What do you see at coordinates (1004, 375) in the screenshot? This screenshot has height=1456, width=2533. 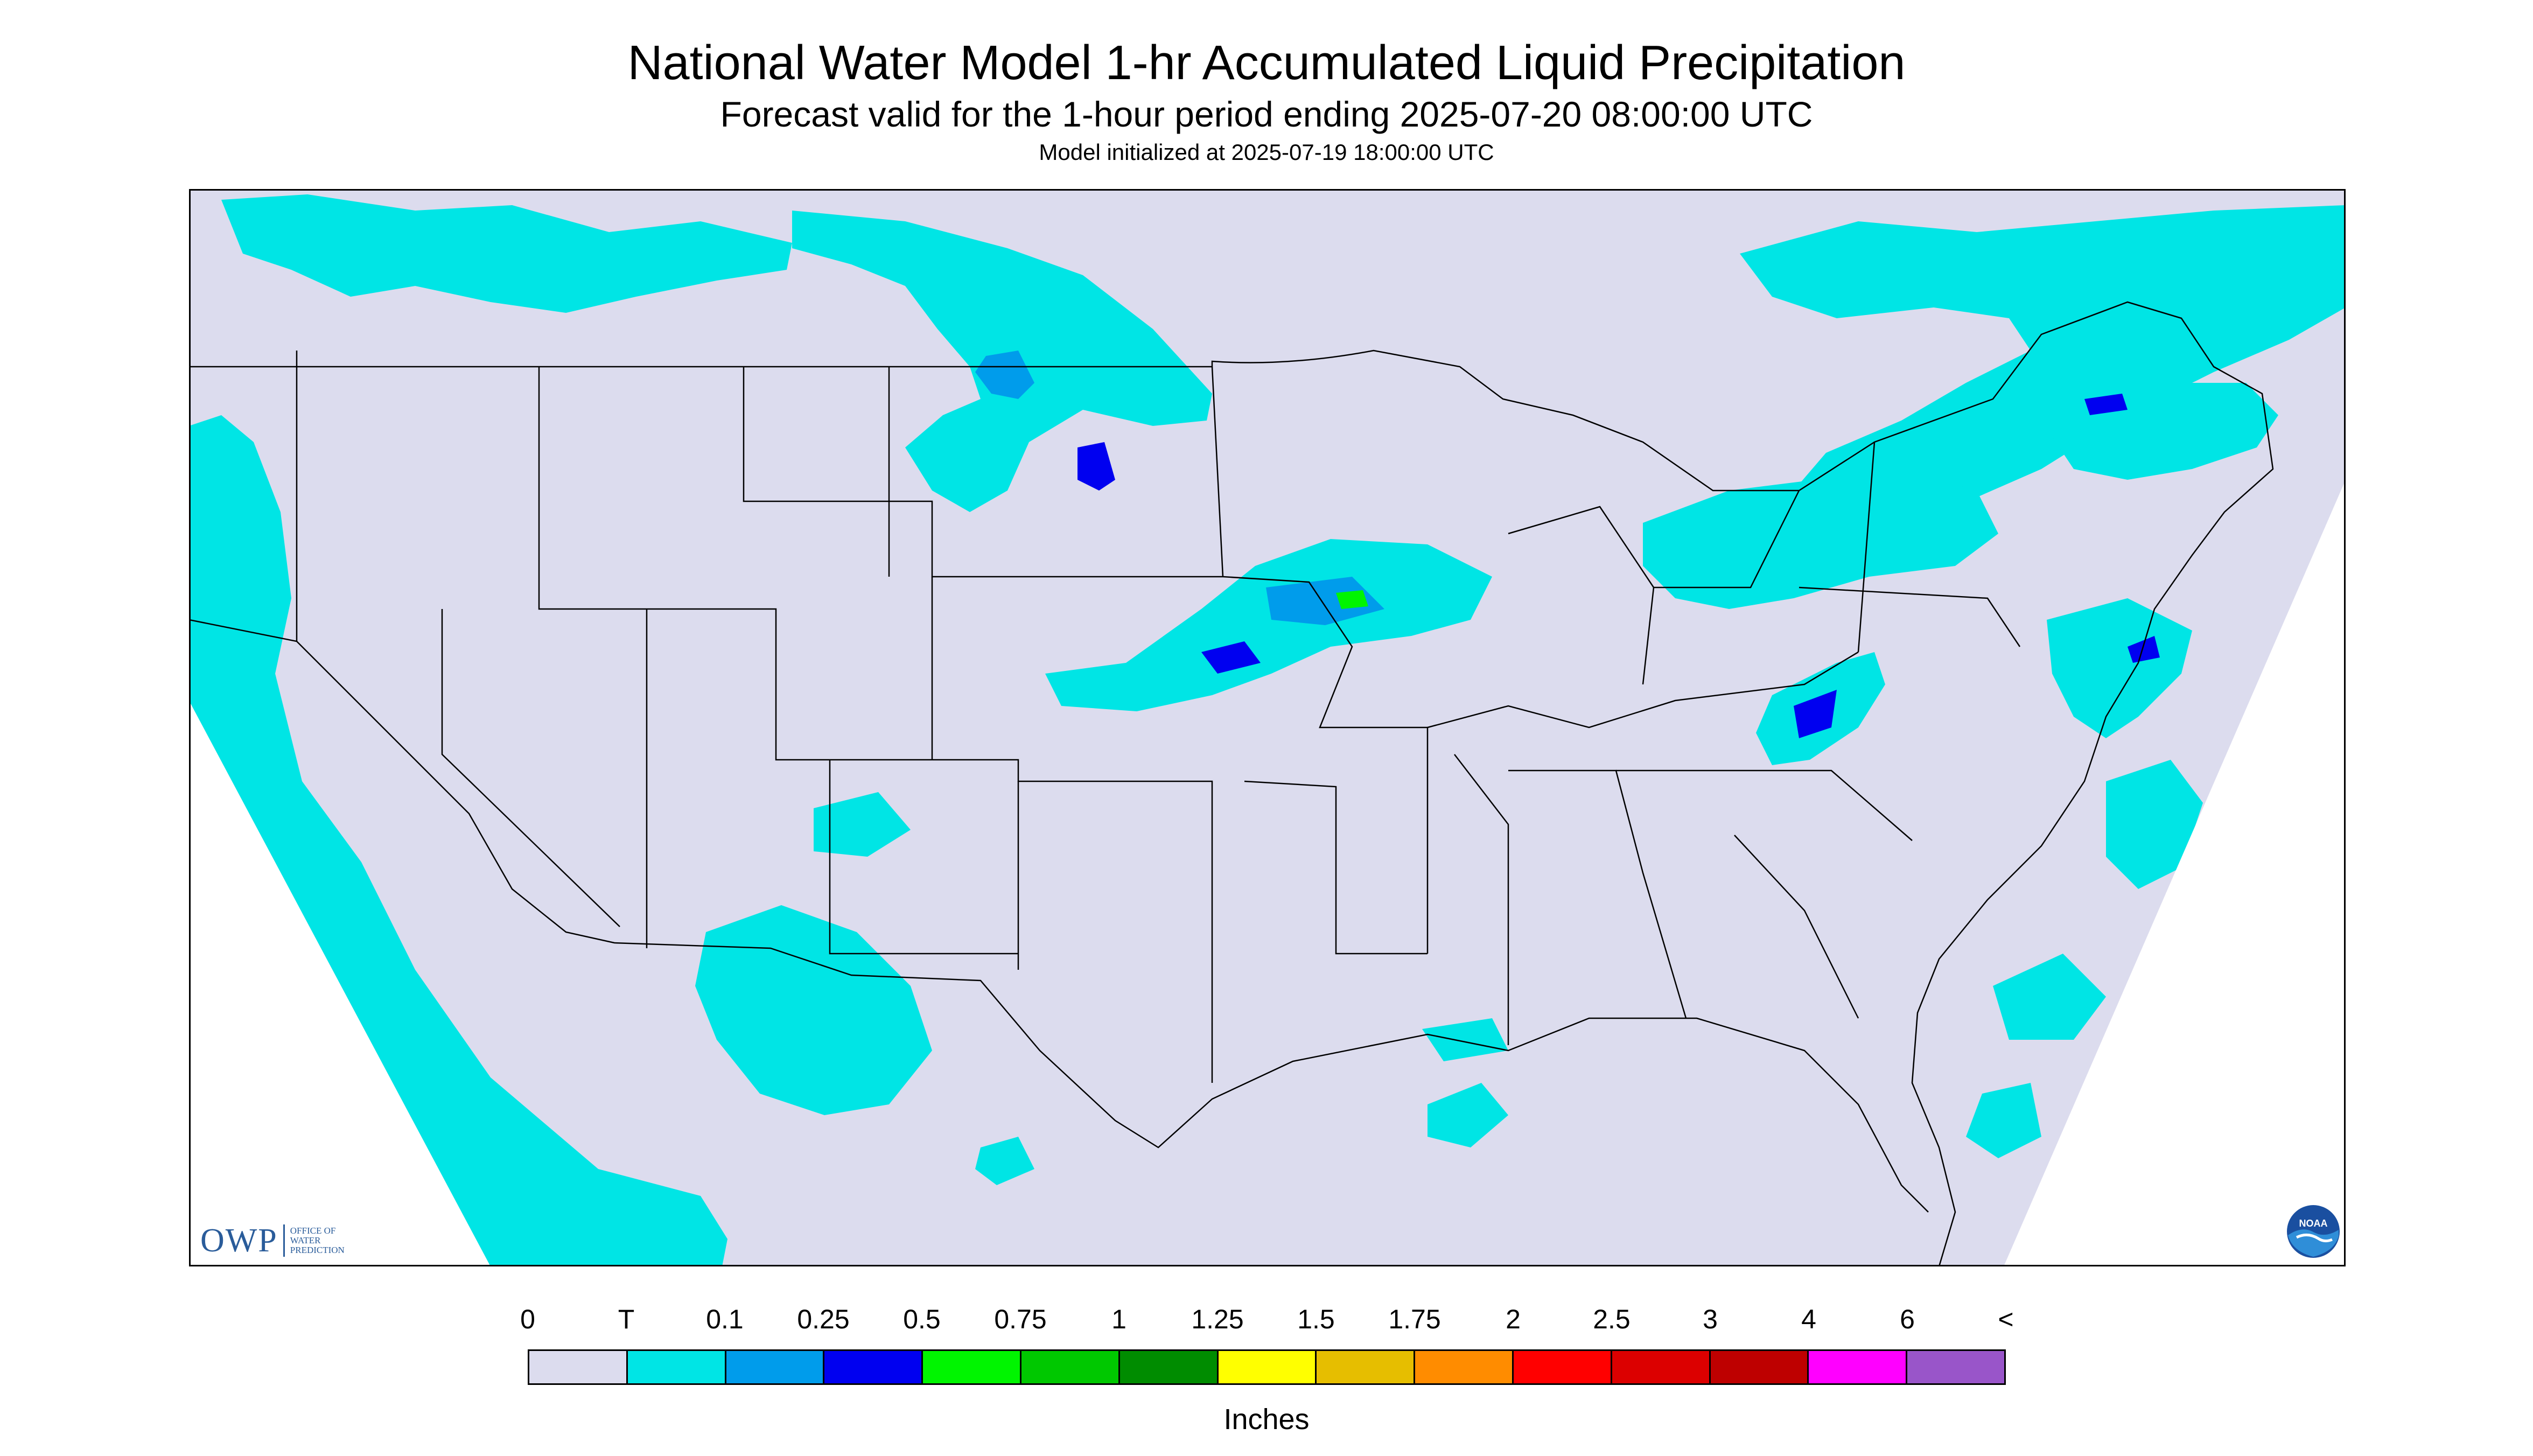 I see `north-dakota-heavy-core` at bounding box center [1004, 375].